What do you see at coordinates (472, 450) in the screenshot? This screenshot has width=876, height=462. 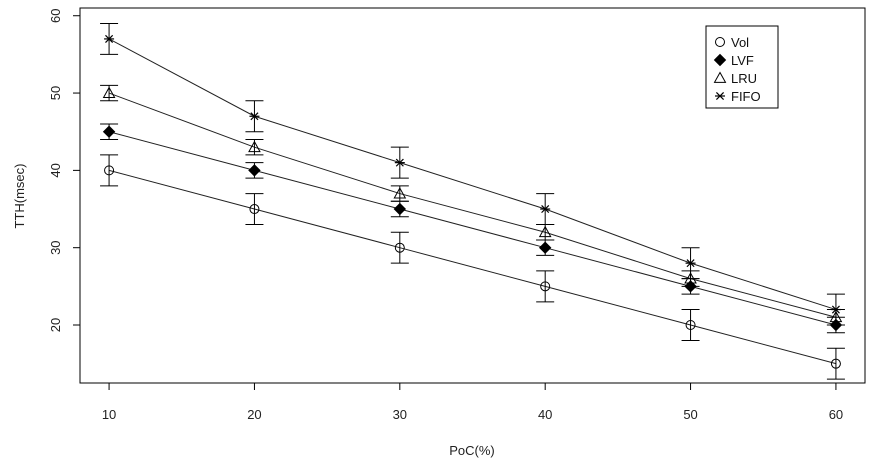 I see `x-axis-title: PoC(%)` at bounding box center [472, 450].